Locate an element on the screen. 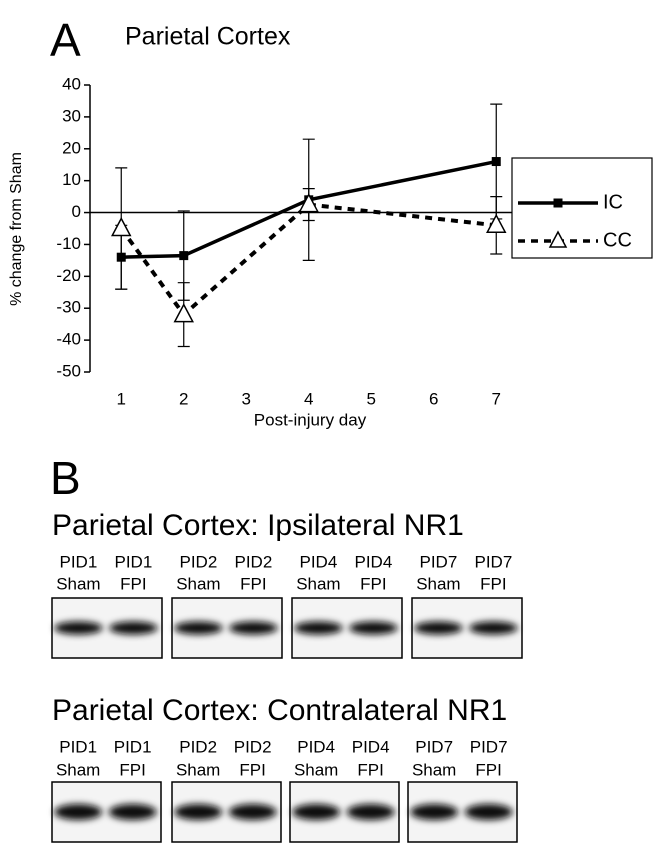  y-tick-label: -30 is located at coordinates (68, 307).